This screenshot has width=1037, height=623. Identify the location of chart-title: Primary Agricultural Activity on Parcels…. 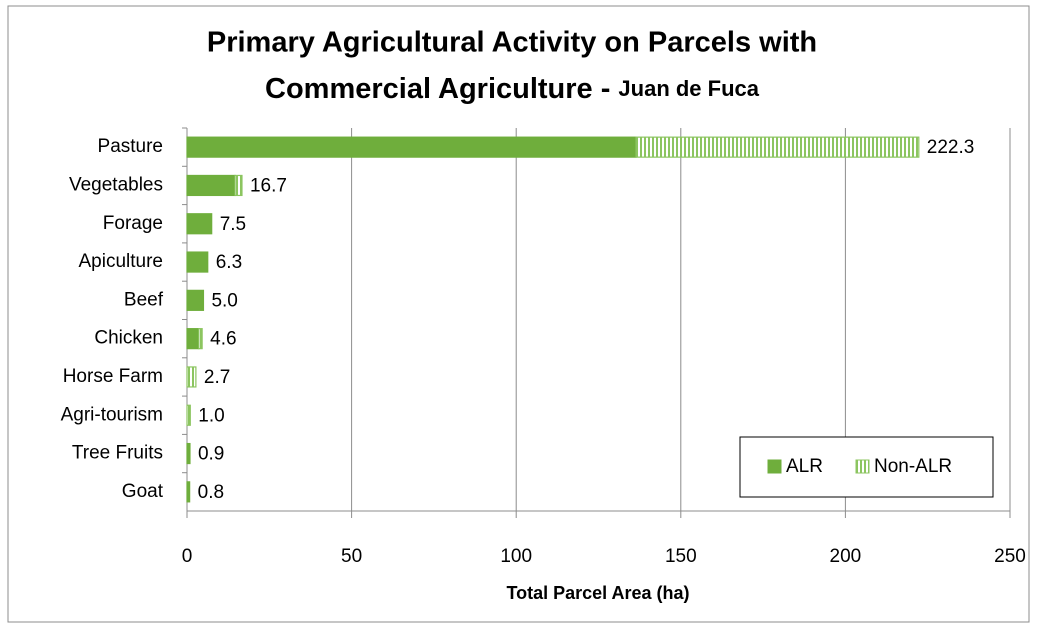
(512, 43).